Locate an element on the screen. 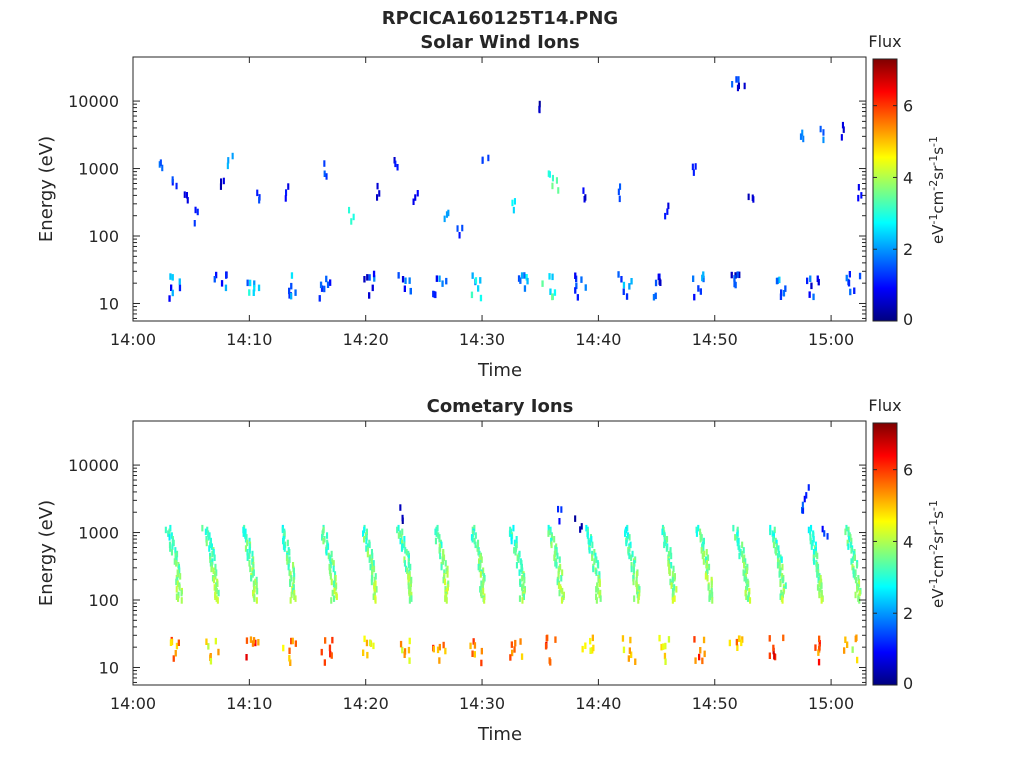 Image resolution: width=1024 pixels, height=773 pixels. colorbar-tick-label: 4 is located at coordinates (908, 541).